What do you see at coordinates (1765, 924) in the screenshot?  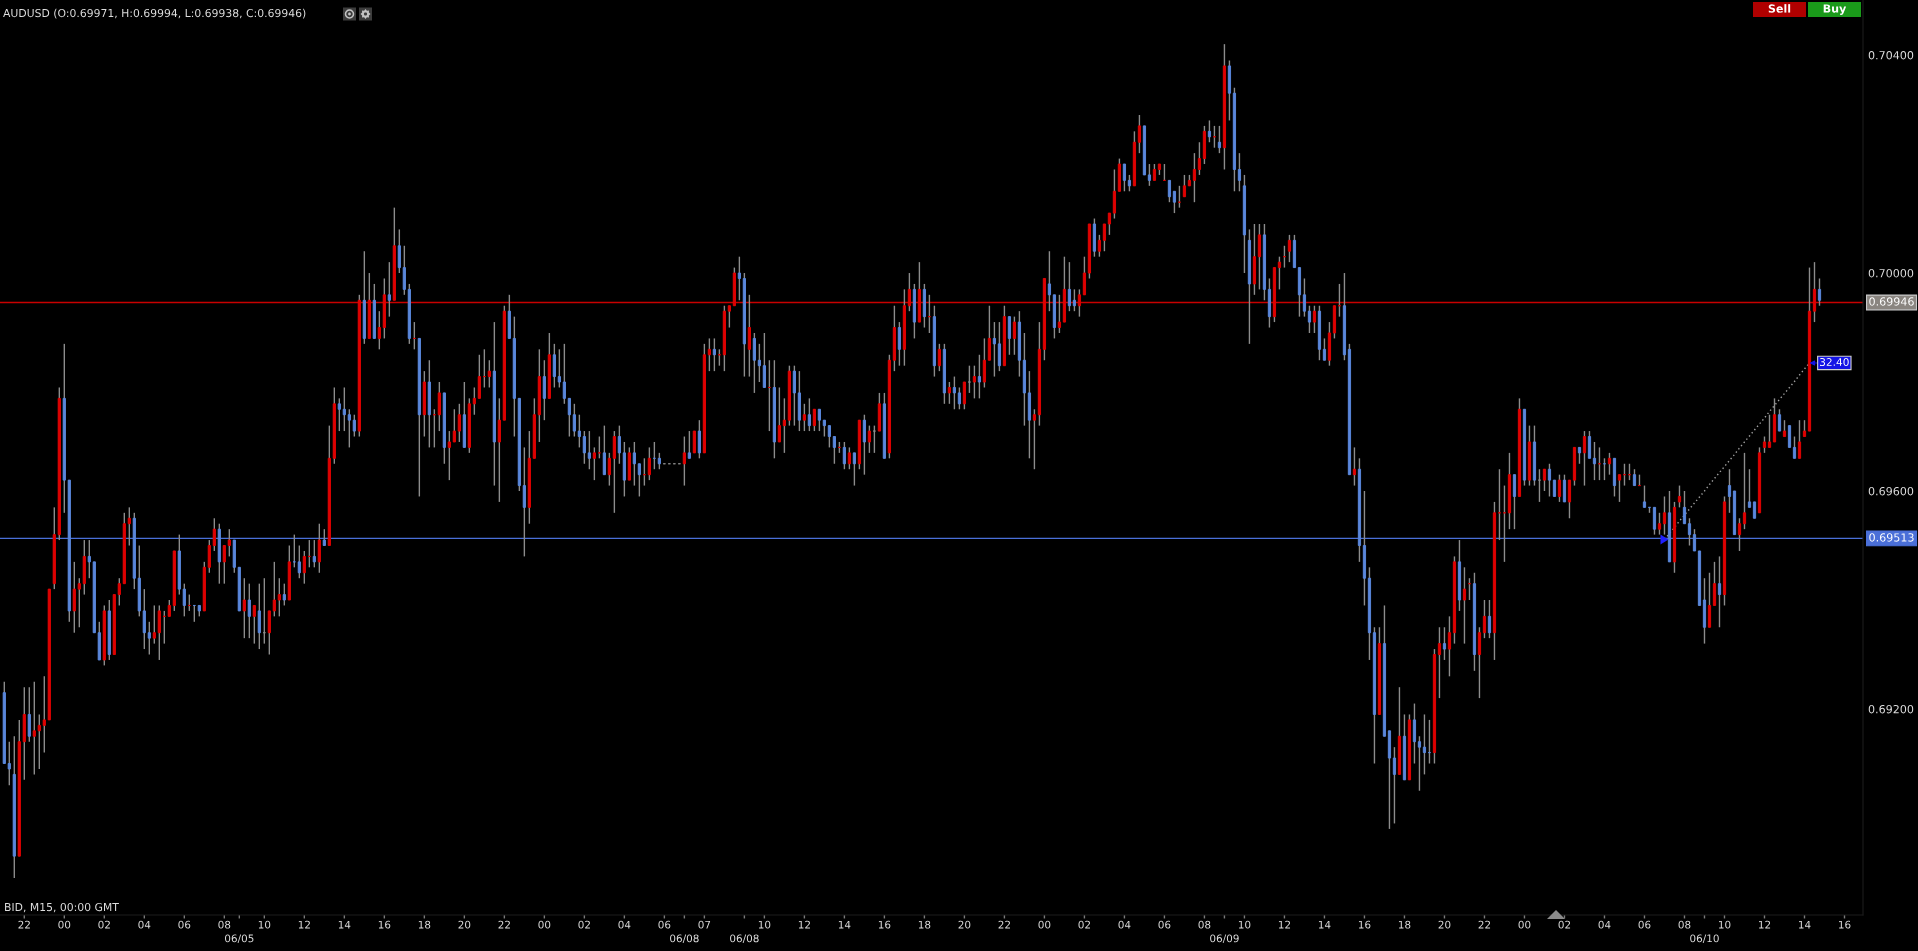 I see `x-tick-label: 12` at bounding box center [1765, 924].